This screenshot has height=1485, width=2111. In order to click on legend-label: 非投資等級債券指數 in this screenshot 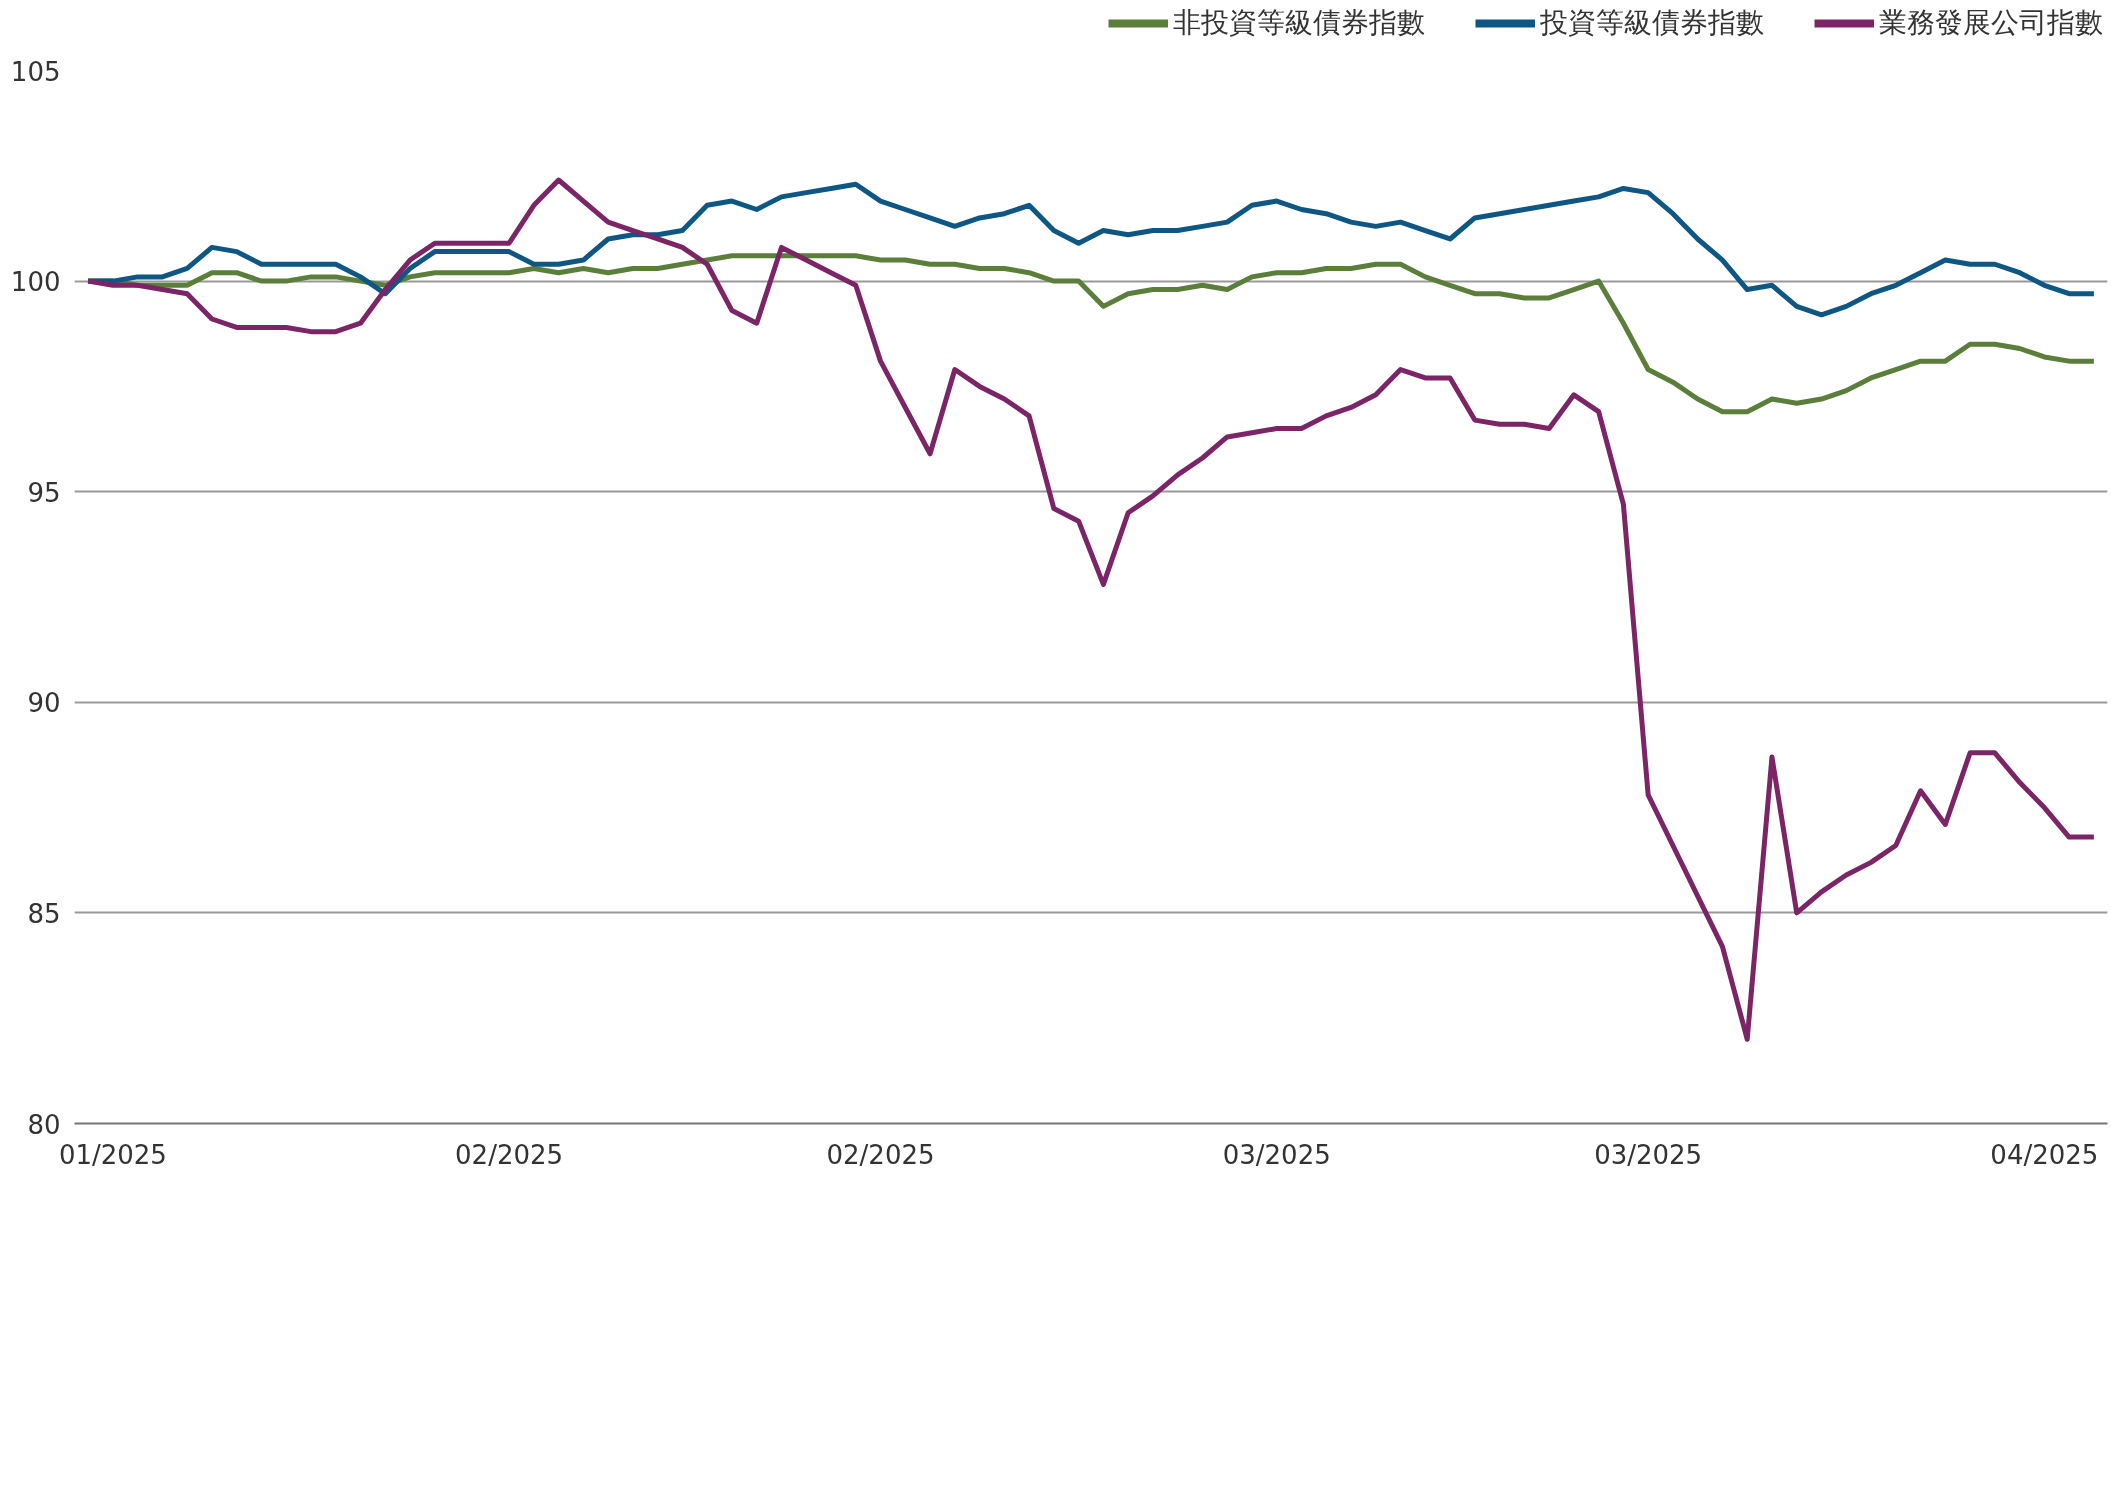, I will do `click(1299, 23)`.